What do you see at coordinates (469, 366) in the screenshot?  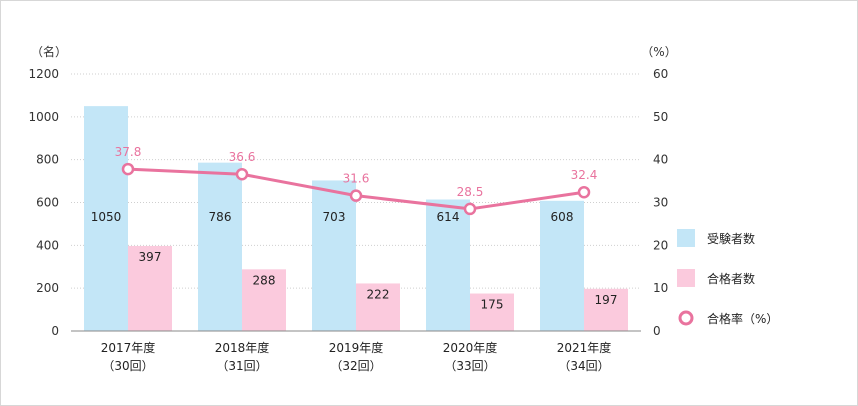 I see `x-tick-label-session: （33回）` at bounding box center [469, 366].